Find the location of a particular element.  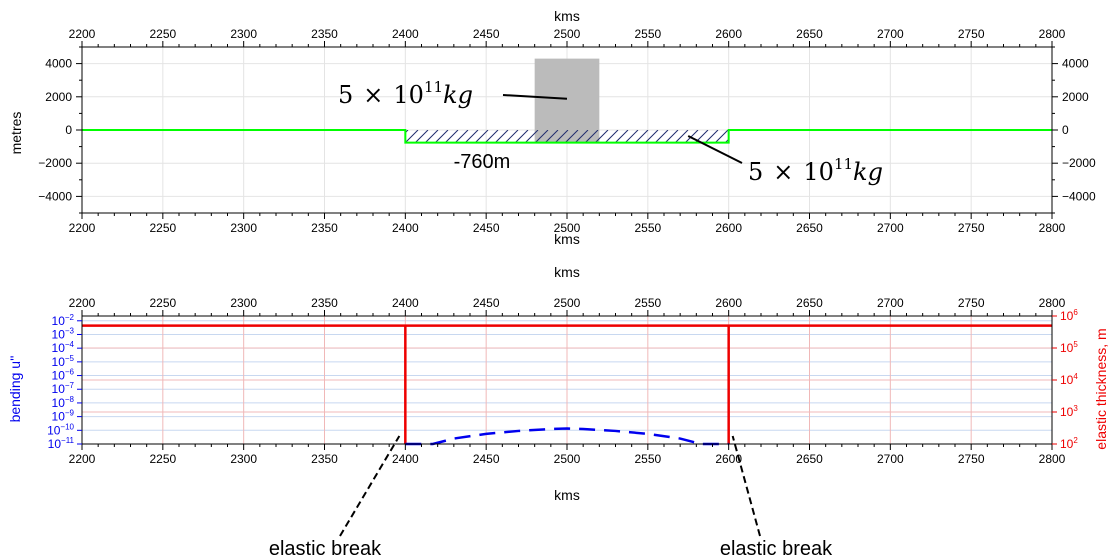

bottom-xtick-label-top: 2500 is located at coordinates (567, 303).